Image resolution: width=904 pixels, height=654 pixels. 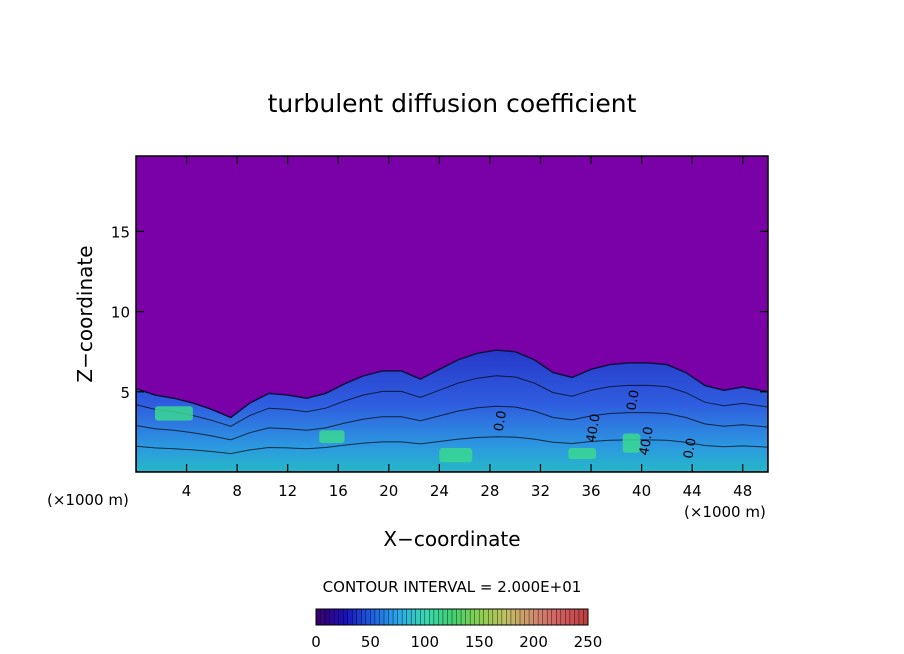 I want to click on colorbar-tick-label: 200, so click(x=533, y=642).